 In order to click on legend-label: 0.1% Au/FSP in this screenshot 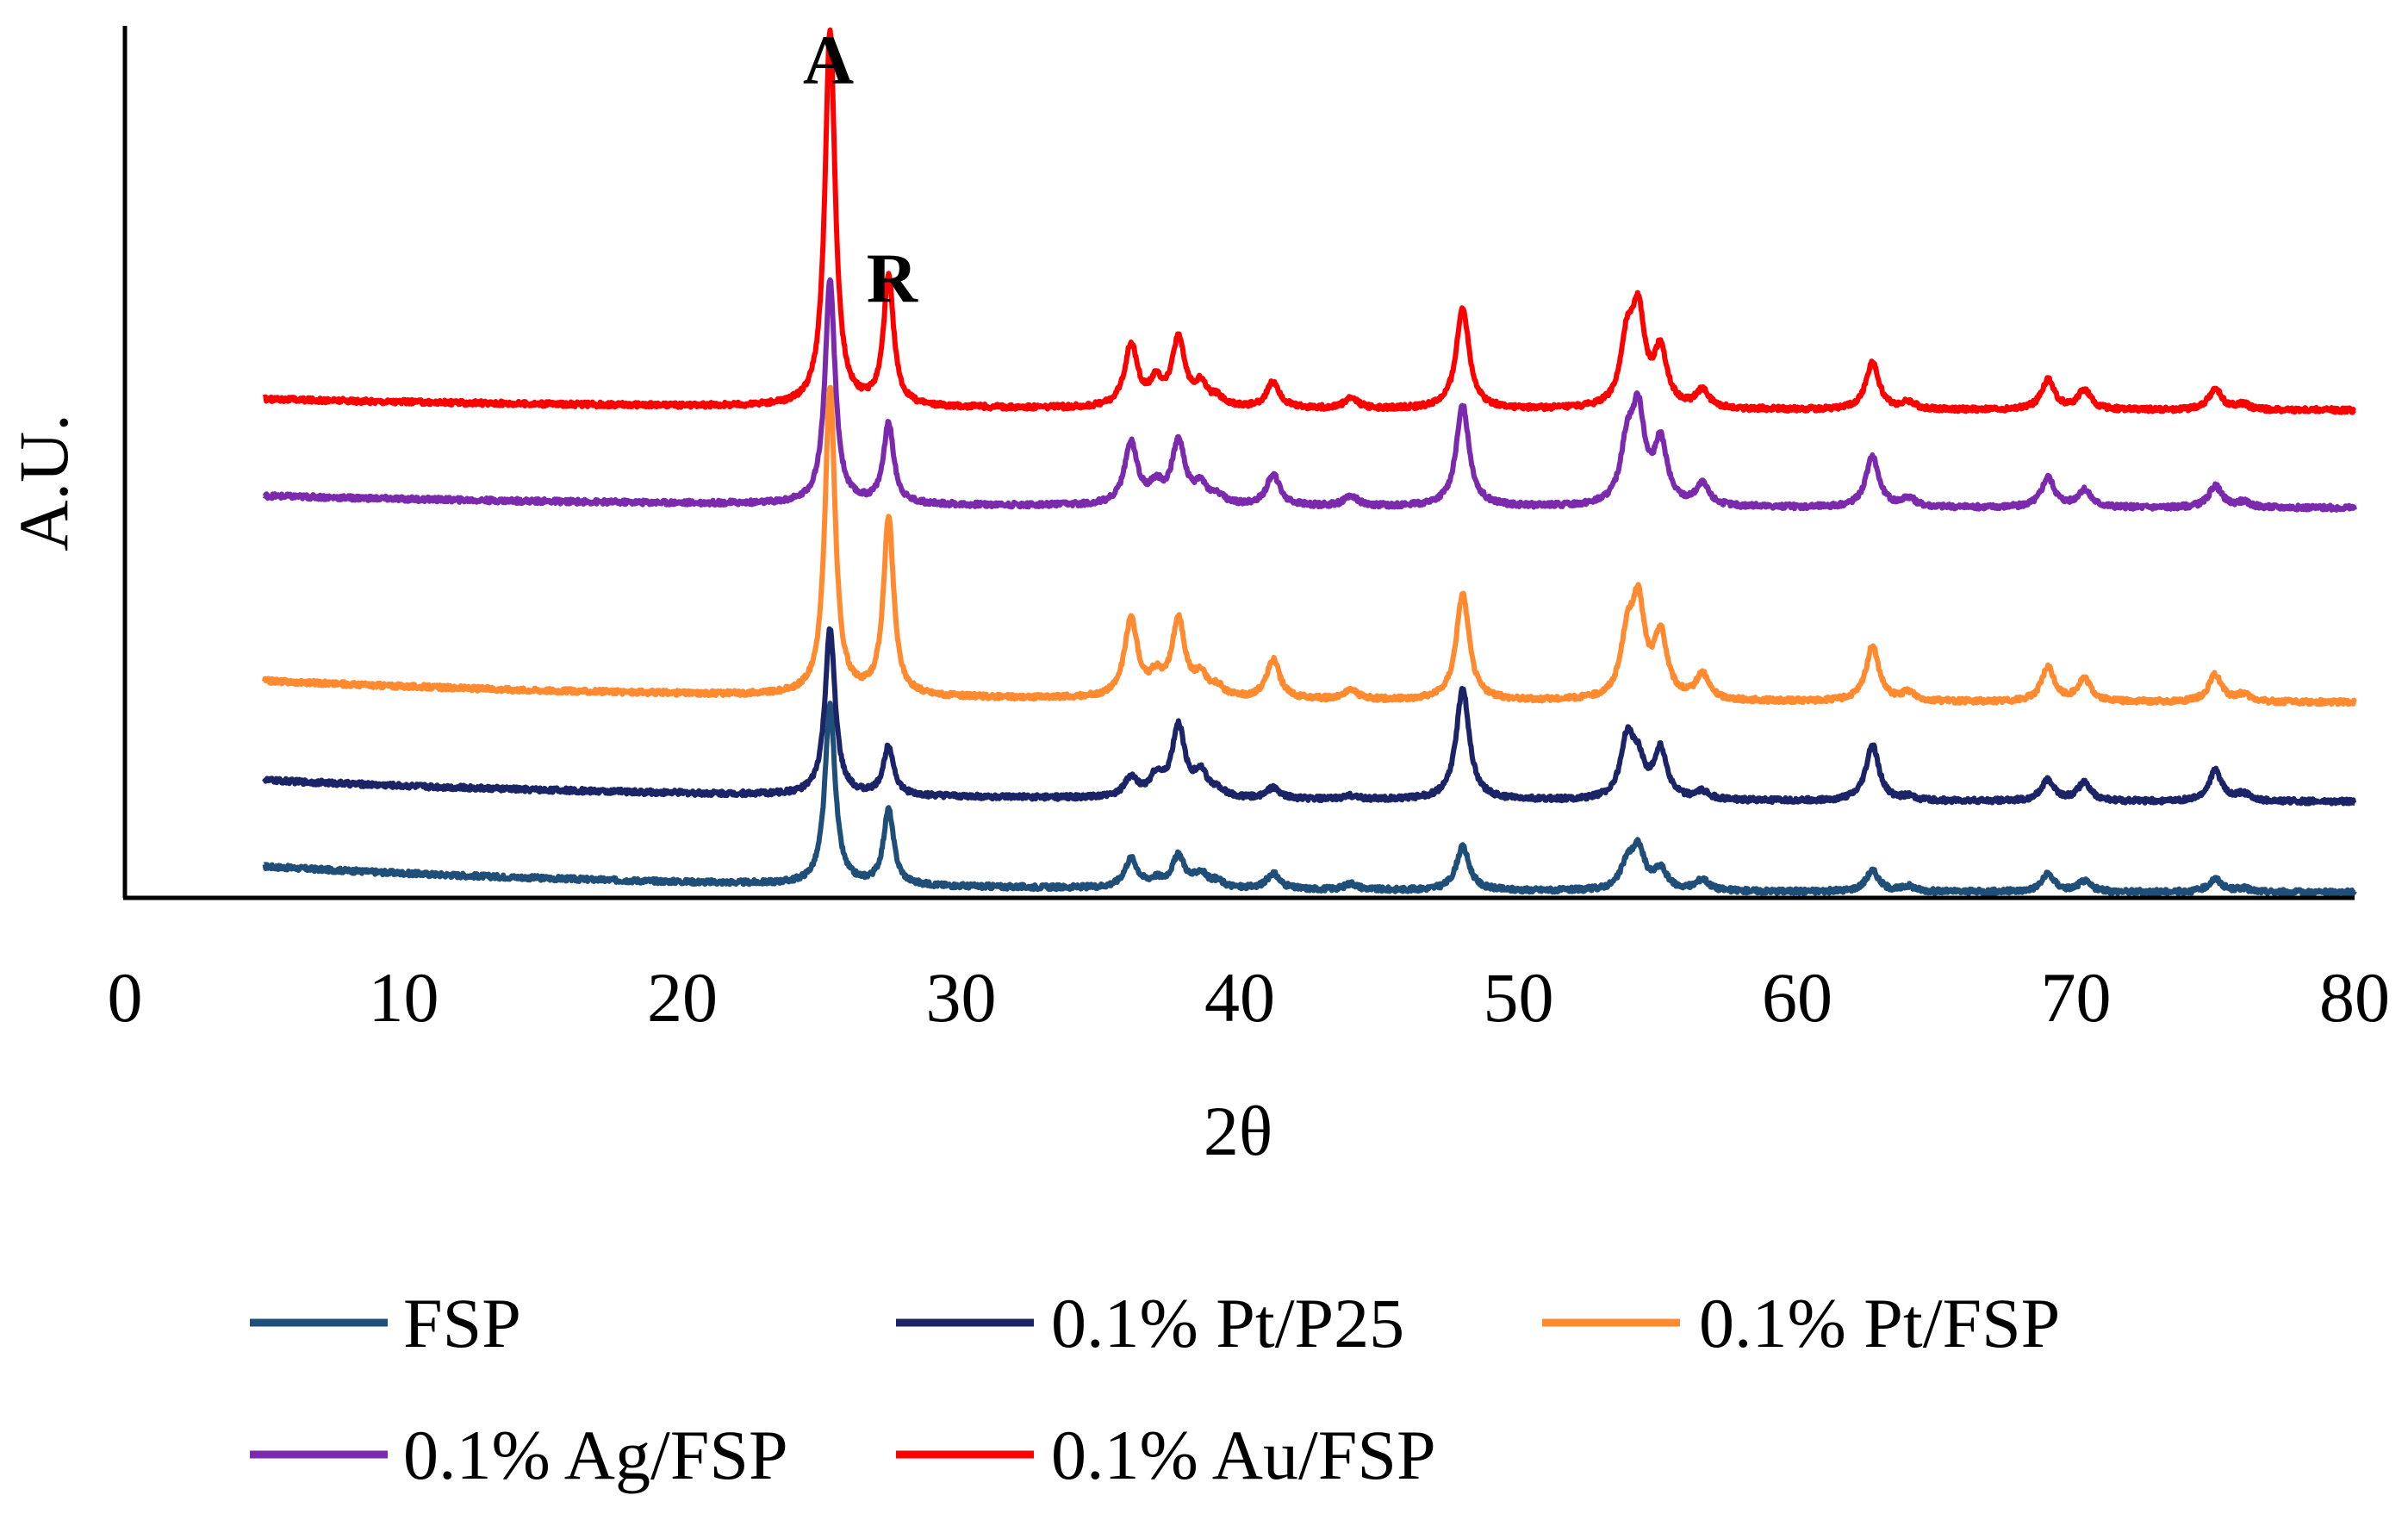, I will do `click(1244, 1455)`.